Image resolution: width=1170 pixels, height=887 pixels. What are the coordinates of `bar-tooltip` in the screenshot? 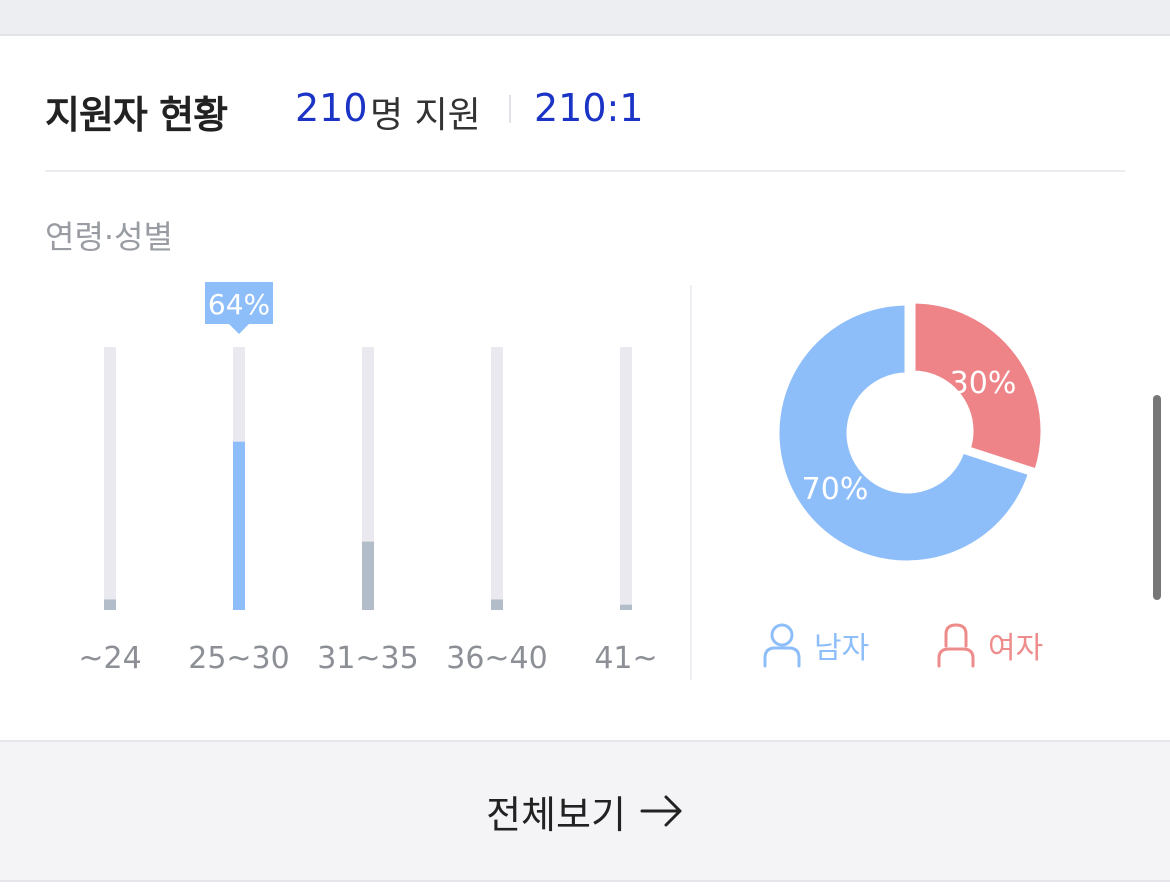 It's located at (239, 303).